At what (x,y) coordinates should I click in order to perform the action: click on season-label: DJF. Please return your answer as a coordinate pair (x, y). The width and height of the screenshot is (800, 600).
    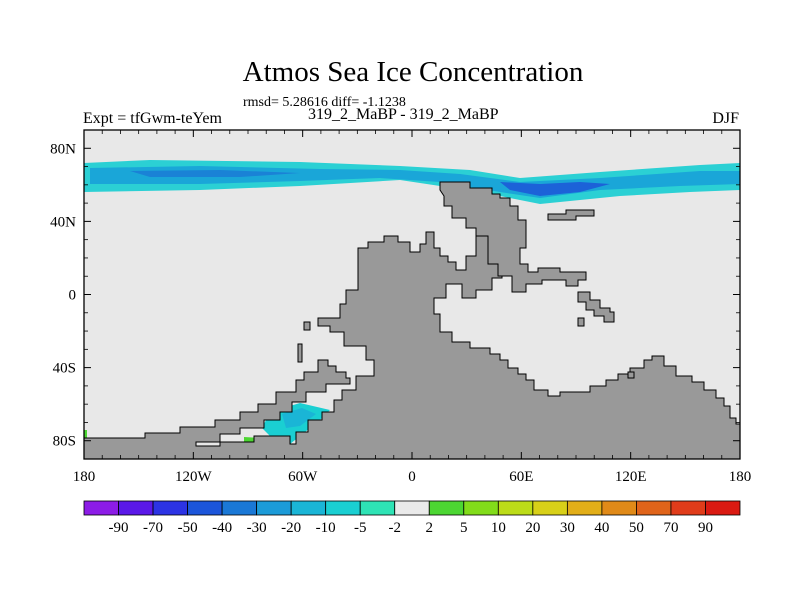
    Looking at the image, I should click on (725, 118).